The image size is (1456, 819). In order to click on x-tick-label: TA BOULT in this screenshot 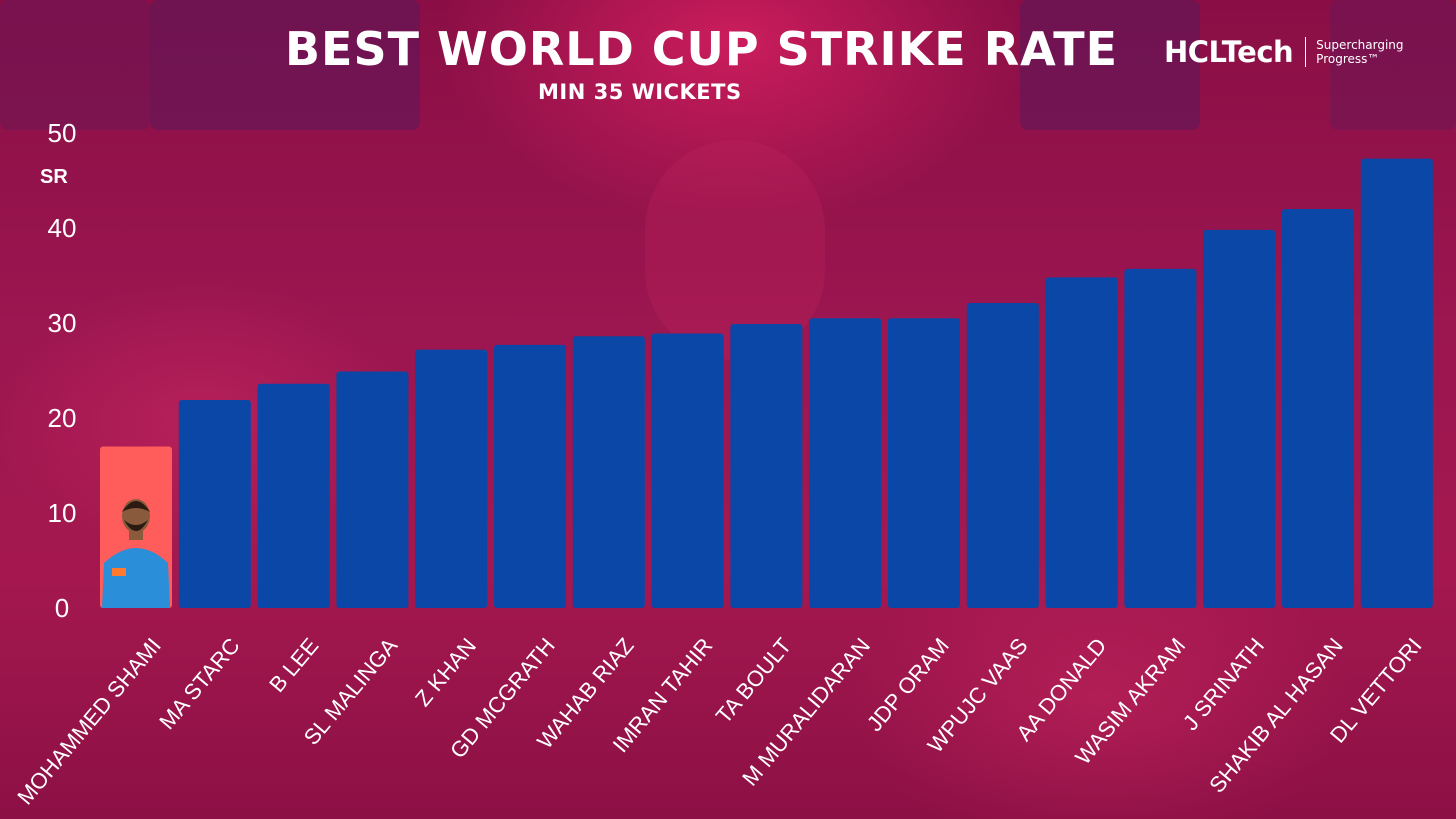, I will do `click(753, 680)`.